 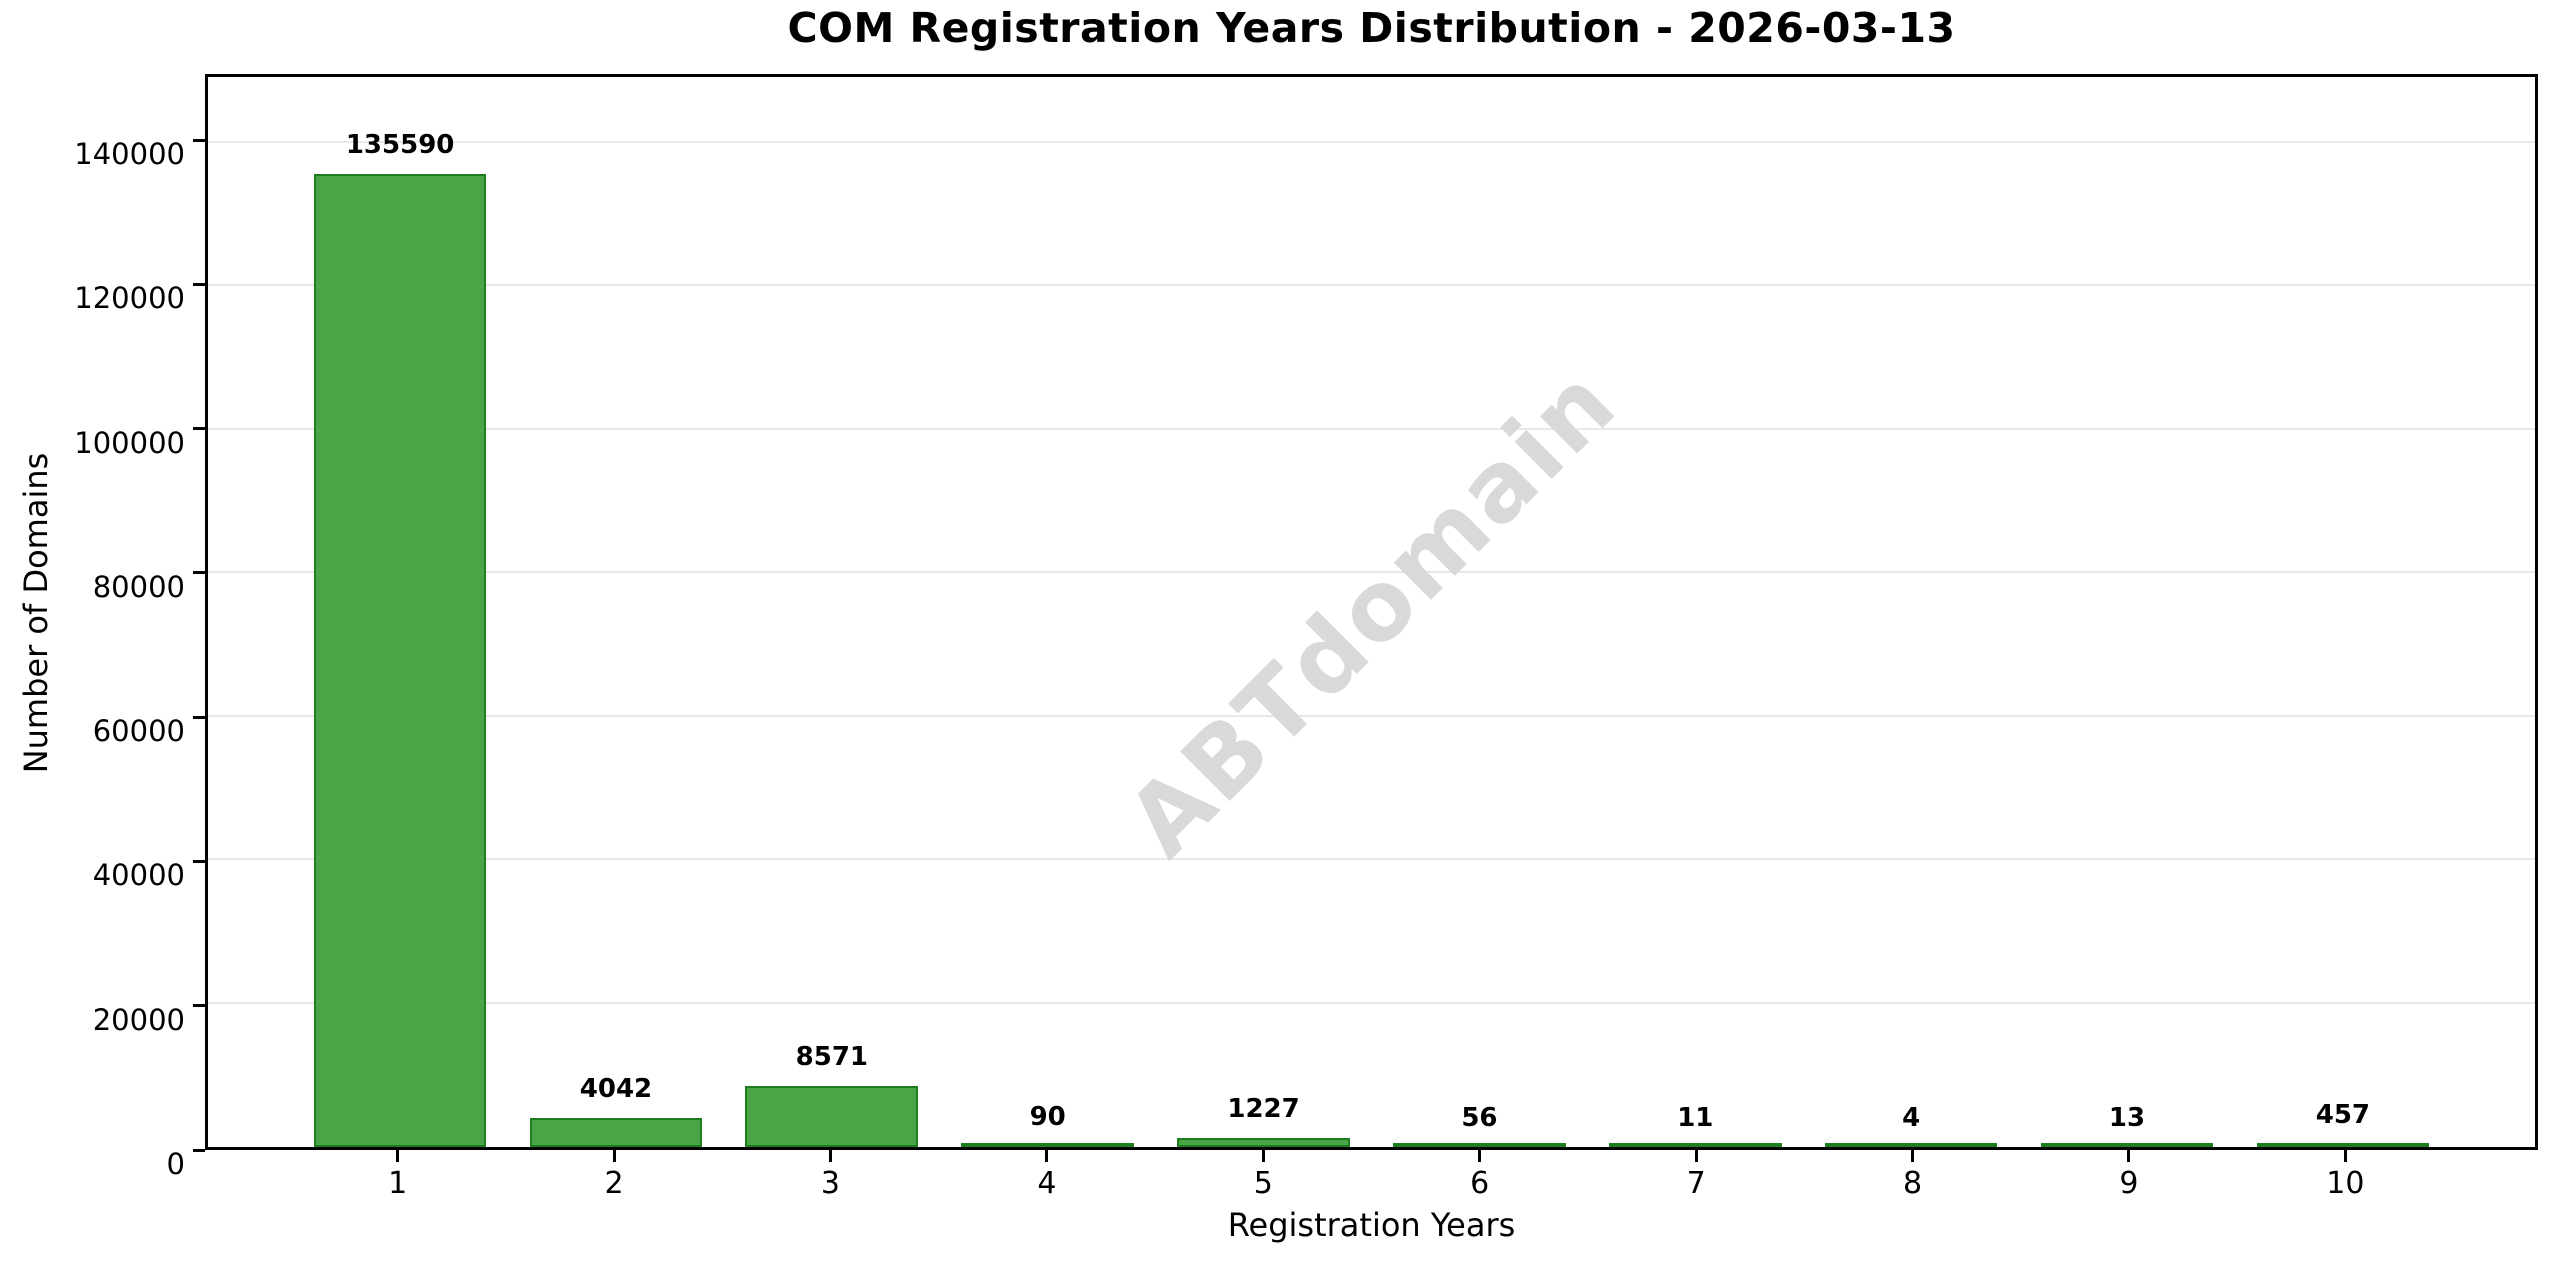 I want to click on bar-value-label: 11, so click(x=1695, y=1117).